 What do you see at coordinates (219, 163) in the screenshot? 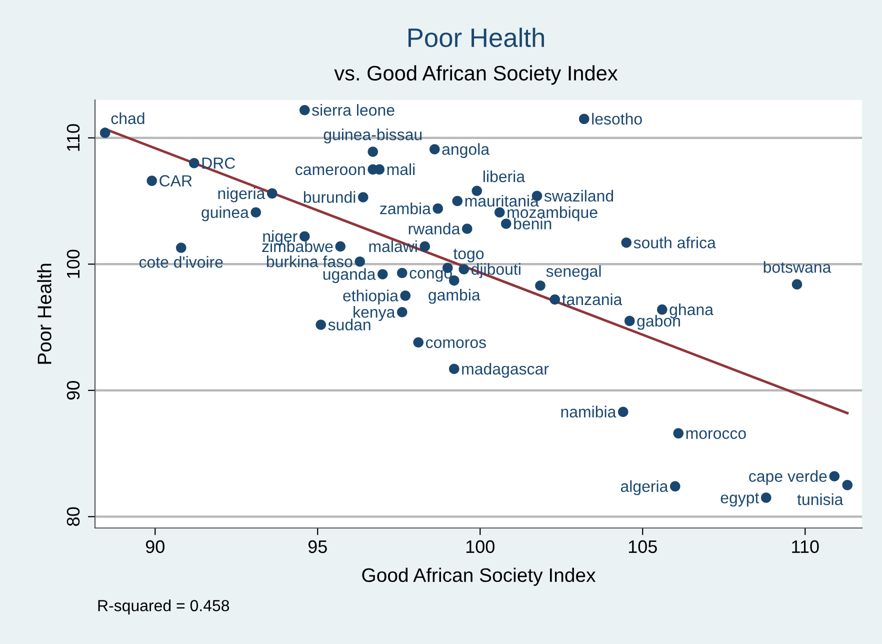
I see `annotation: DRC` at bounding box center [219, 163].